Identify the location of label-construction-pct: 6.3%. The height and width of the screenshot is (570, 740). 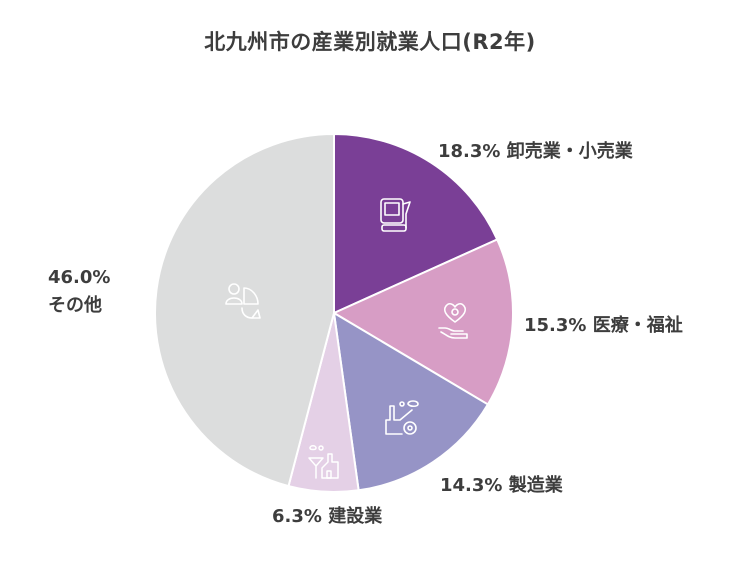
(297, 516).